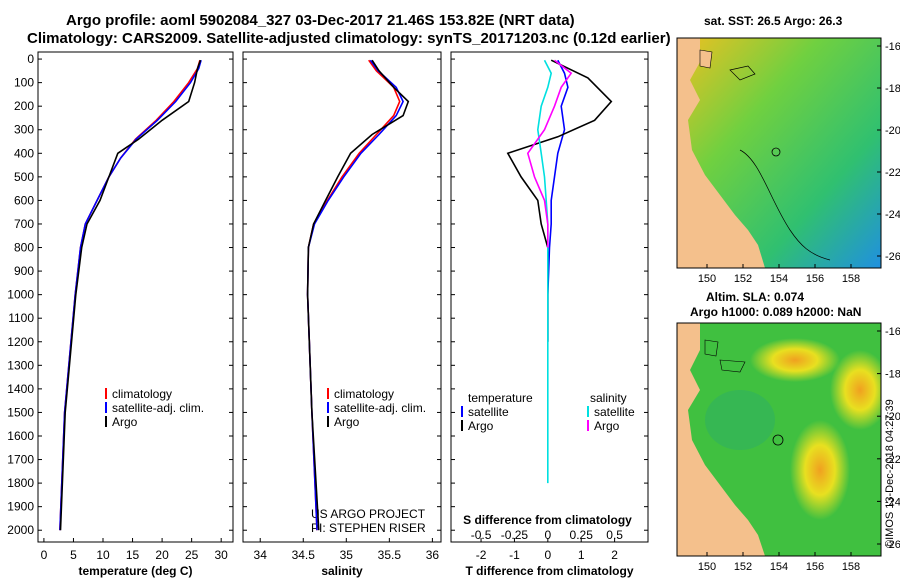 This screenshot has width=900, height=580. What do you see at coordinates (481, 535) in the screenshot?
I see `x-tick-top-label: -0.5` at bounding box center [481, 535].